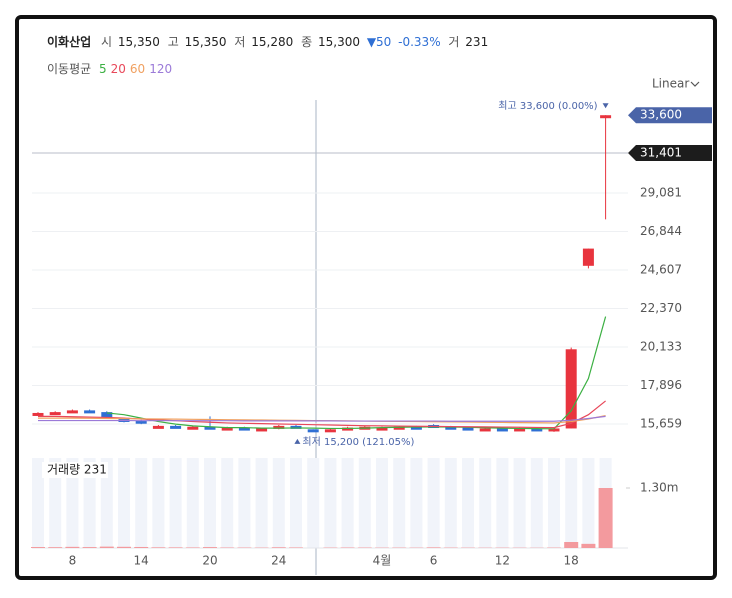 The height and width of the screenshot is (598, 732). Describe the element at coordinates (118, 69) in the screenshot. I see `legend-entry: 20` at that location.